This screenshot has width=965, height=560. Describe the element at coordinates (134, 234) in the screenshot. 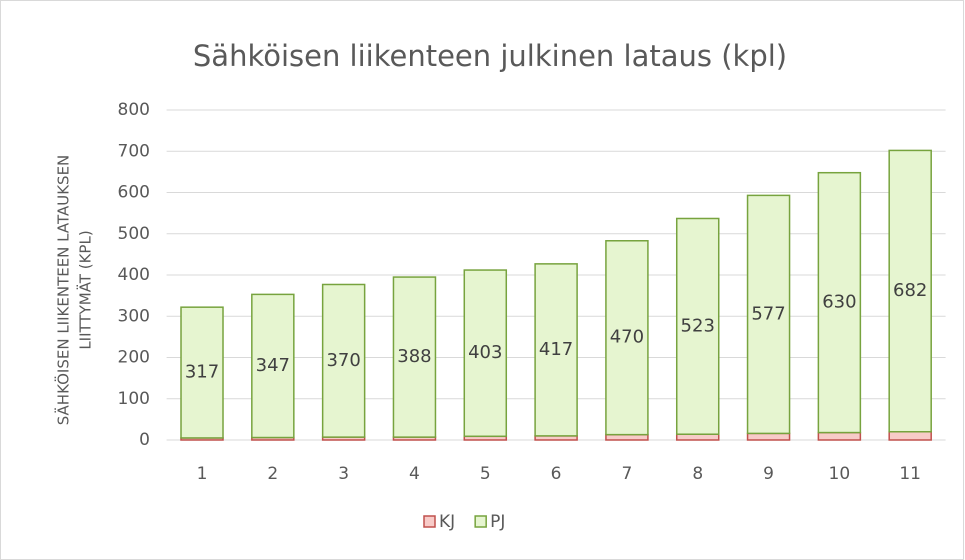

I see `y-tick-label: 500` at that location.